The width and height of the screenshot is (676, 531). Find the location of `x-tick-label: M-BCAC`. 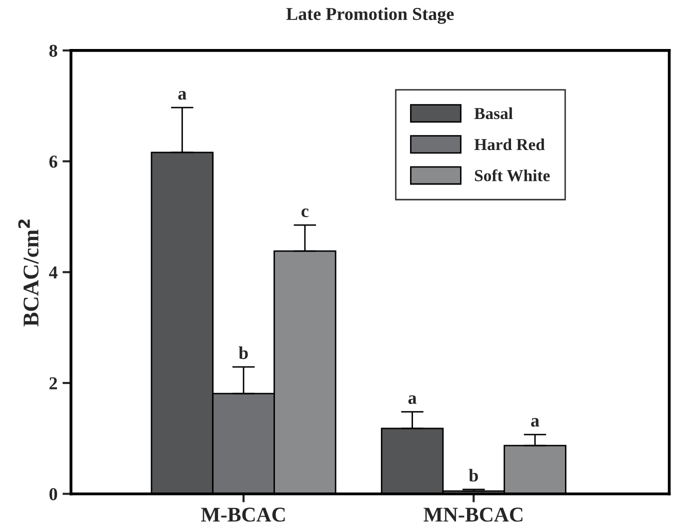

x-tick-label: M-BCAC is located at coordinates (243, 515).